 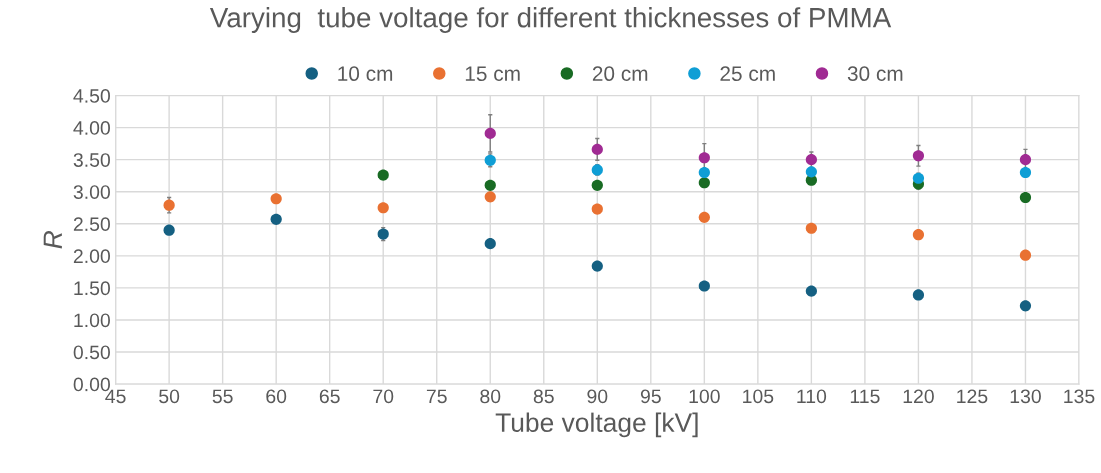 What do you see at coordinates (91, 96) in the screenshot?
I see `y-tick-label: 4.50` at bounding box center [91, 96].